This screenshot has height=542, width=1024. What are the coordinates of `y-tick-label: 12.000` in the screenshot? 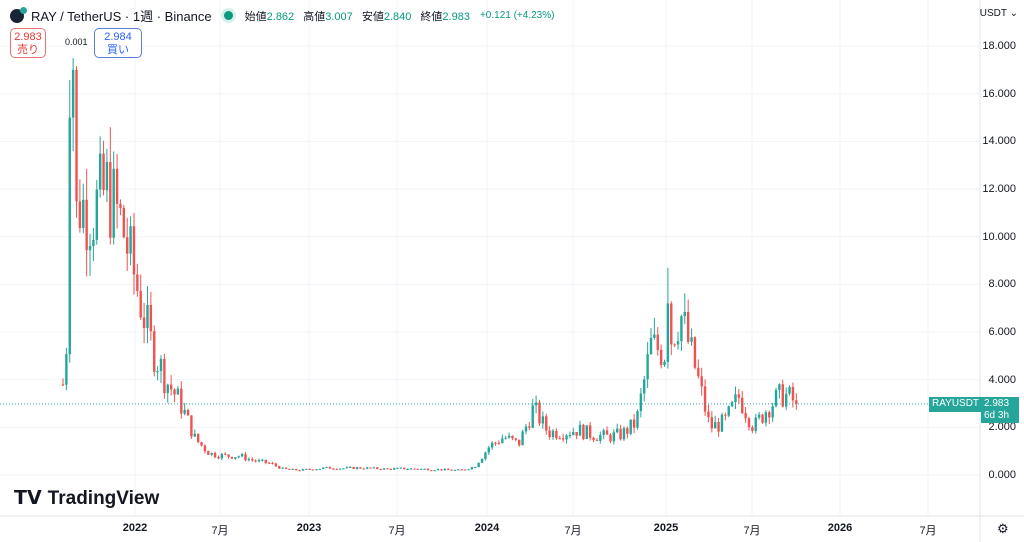 It's located at (999, 189).